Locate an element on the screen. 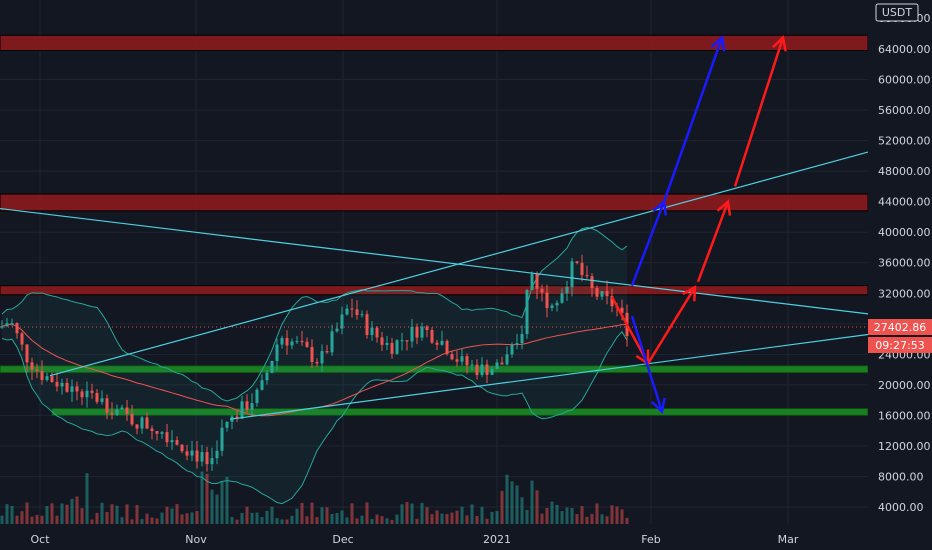 This screenshot has height=550, width=932. countdown-label: 09:27:53 is located at coordinates (899, 345).